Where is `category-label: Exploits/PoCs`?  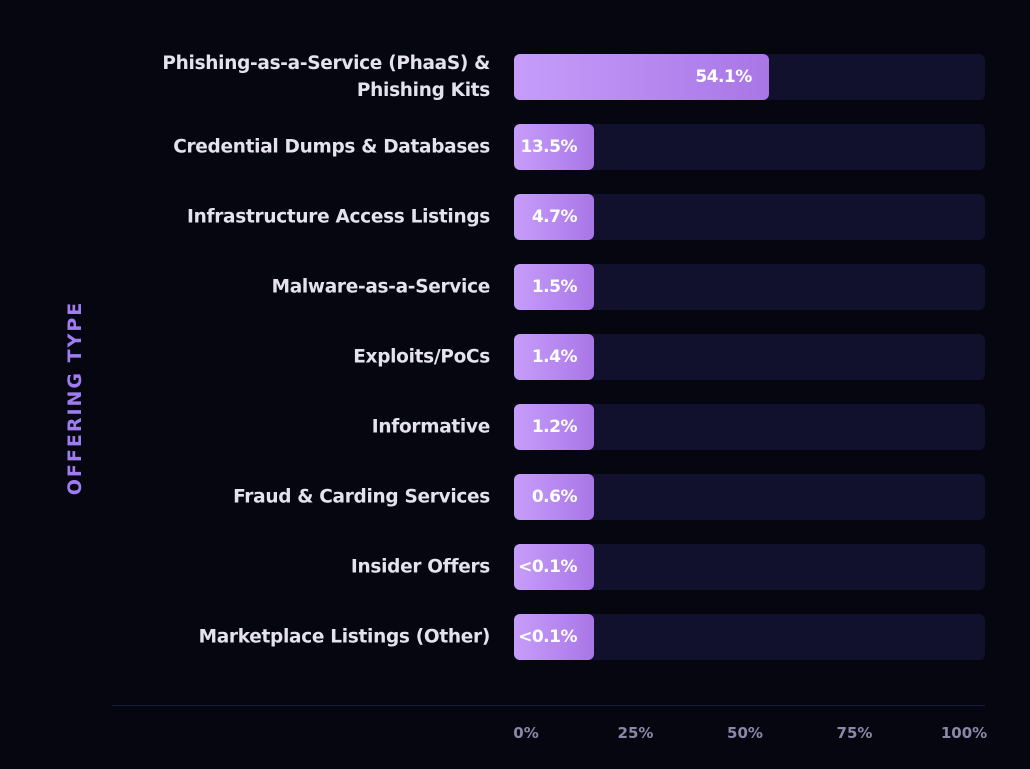
category-label: Exploits/PoCs is located at coordinates (421, 357).